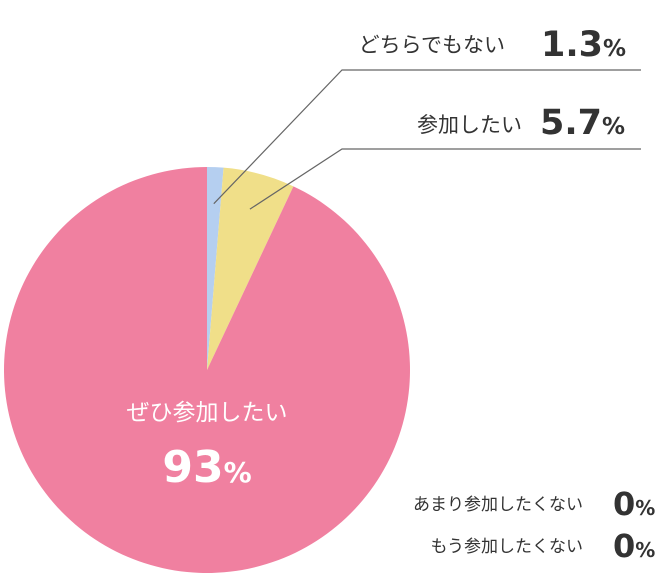 This screenshot has width=657, height=576. Describe the element at coordinates (207, 413) in the screenshot. I see `slice-label-zehi: ぜひ参加したい` at that location.